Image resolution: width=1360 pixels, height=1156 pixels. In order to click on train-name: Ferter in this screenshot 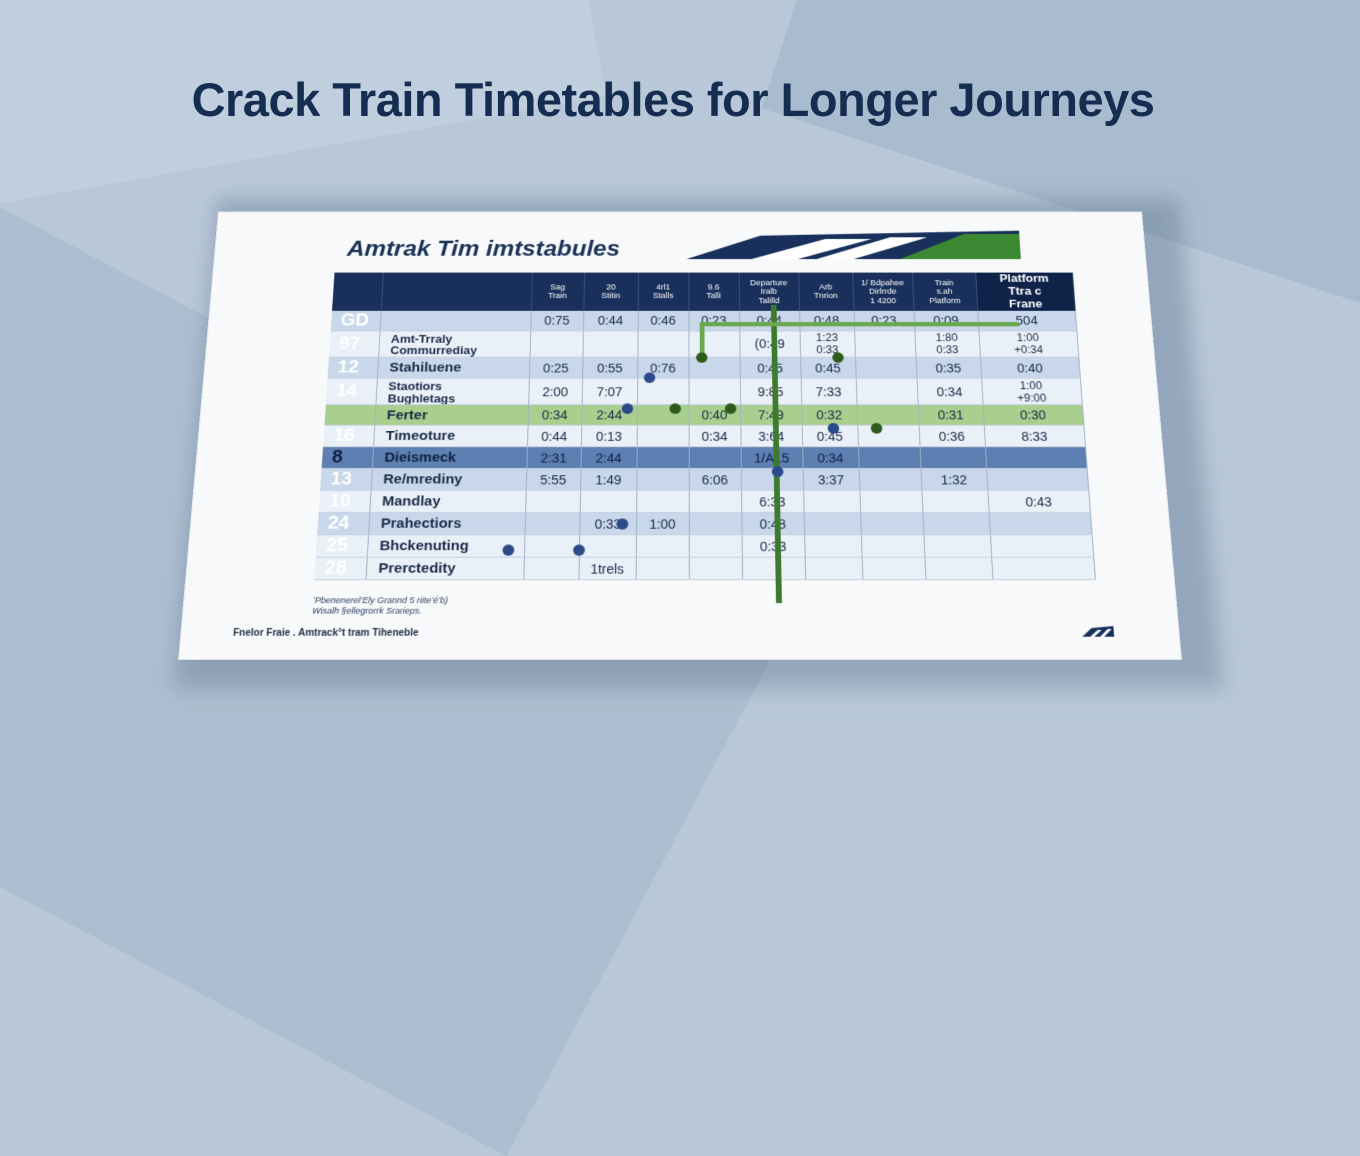, I will do `click(451, 415)`.